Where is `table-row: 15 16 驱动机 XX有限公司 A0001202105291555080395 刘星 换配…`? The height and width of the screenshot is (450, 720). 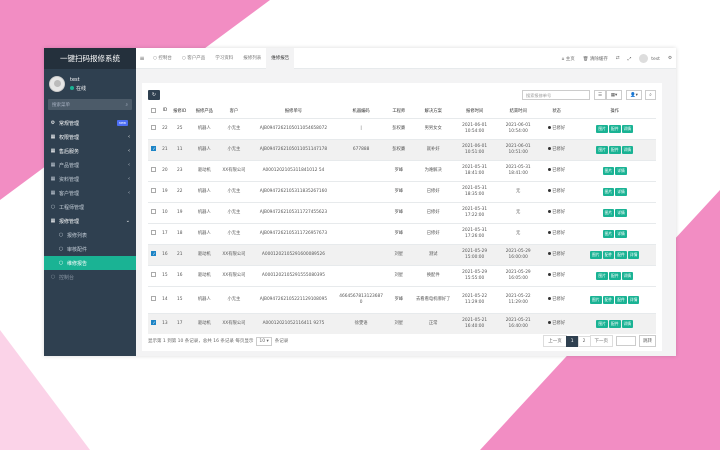
table-row: 15 16 驱动机 XX有限公司 A0001202105291555080395 刘星 换配… is located at coordinates (402, 275).